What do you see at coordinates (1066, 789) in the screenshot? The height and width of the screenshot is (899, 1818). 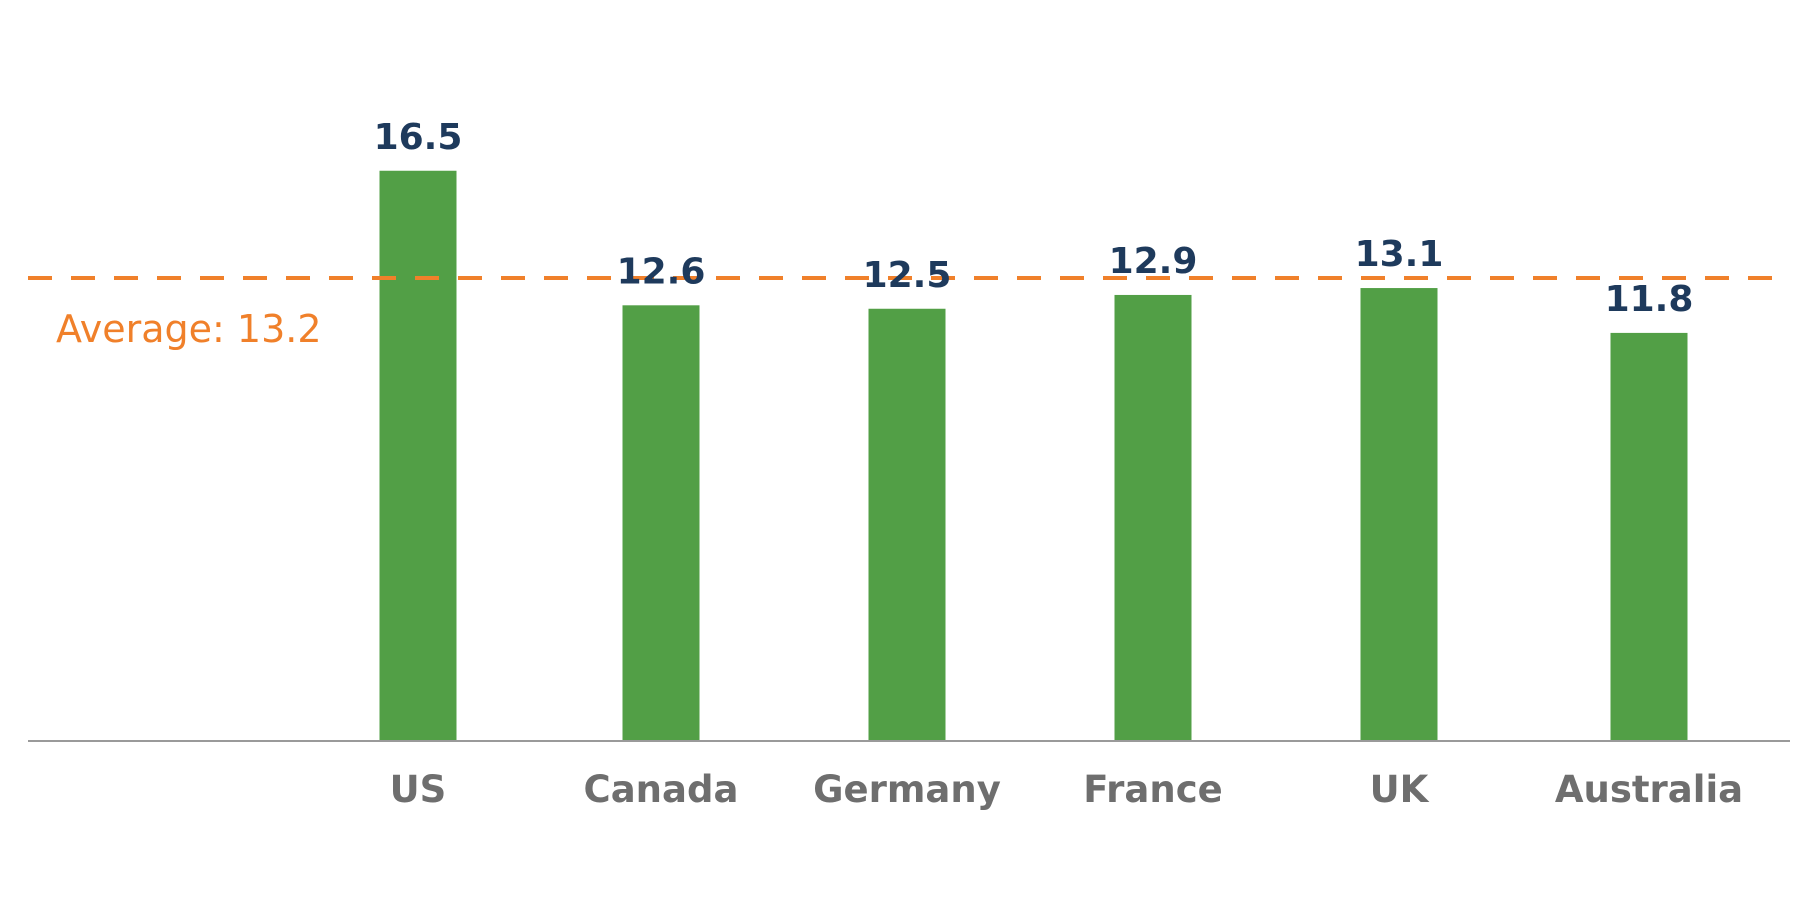 I see `category-labels-group: US Canada Germany France UK Australia` at bounding box center [1066, 789].